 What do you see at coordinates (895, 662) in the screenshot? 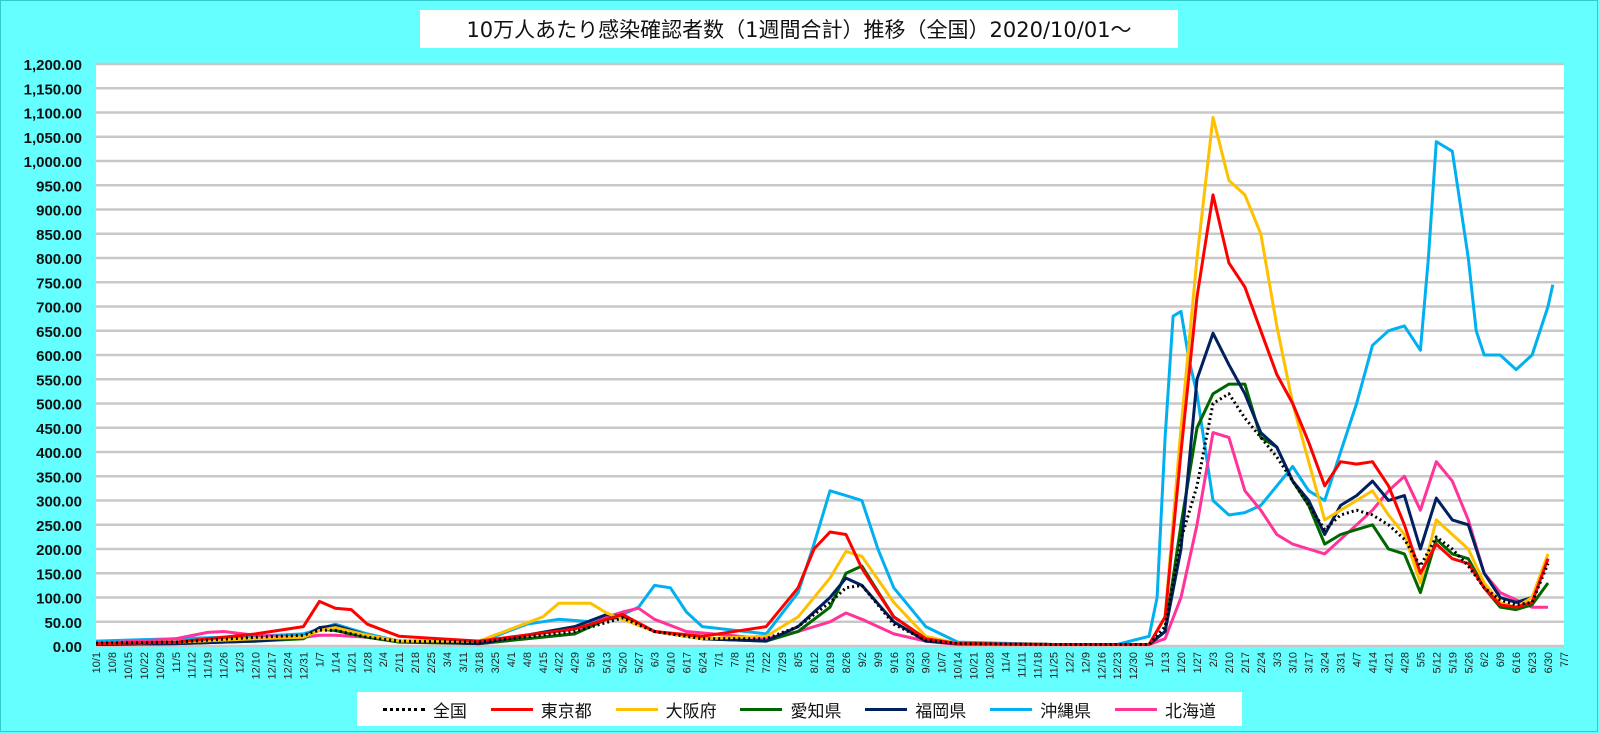
I see `x-tick-label: 9/16` at bounding box center [895, 662].